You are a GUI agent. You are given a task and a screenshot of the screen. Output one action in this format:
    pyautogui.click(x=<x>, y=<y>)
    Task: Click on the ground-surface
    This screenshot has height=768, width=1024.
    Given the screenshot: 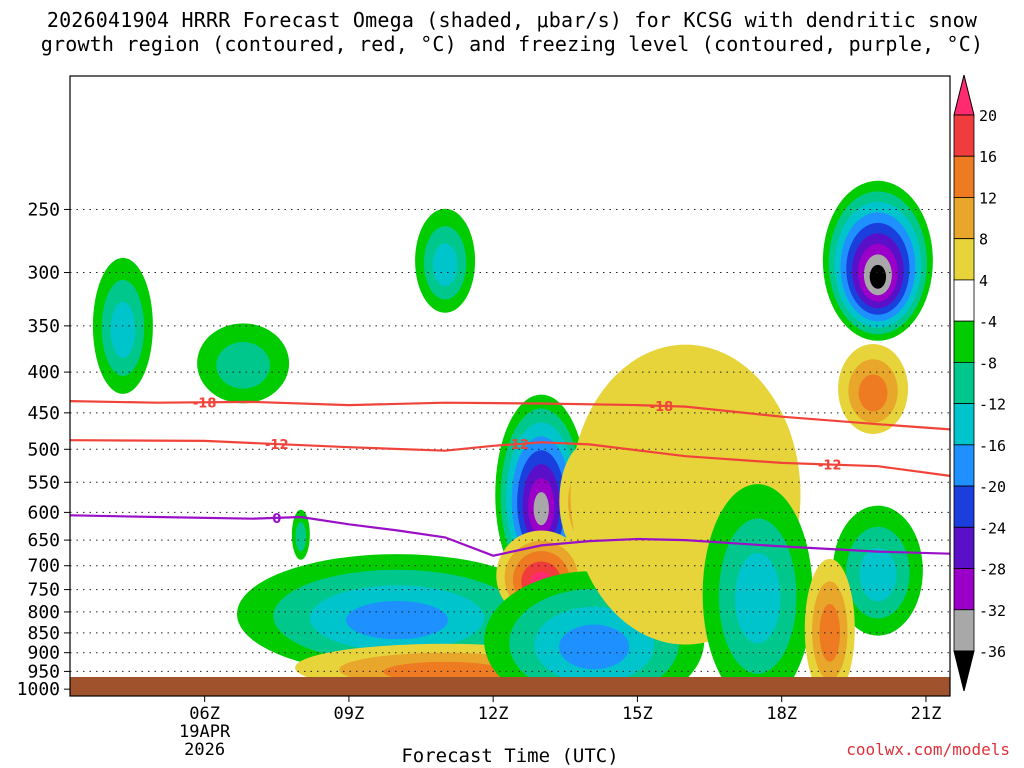 What is the action you would take?
    pyautogui.click(x=510, y=686)
    